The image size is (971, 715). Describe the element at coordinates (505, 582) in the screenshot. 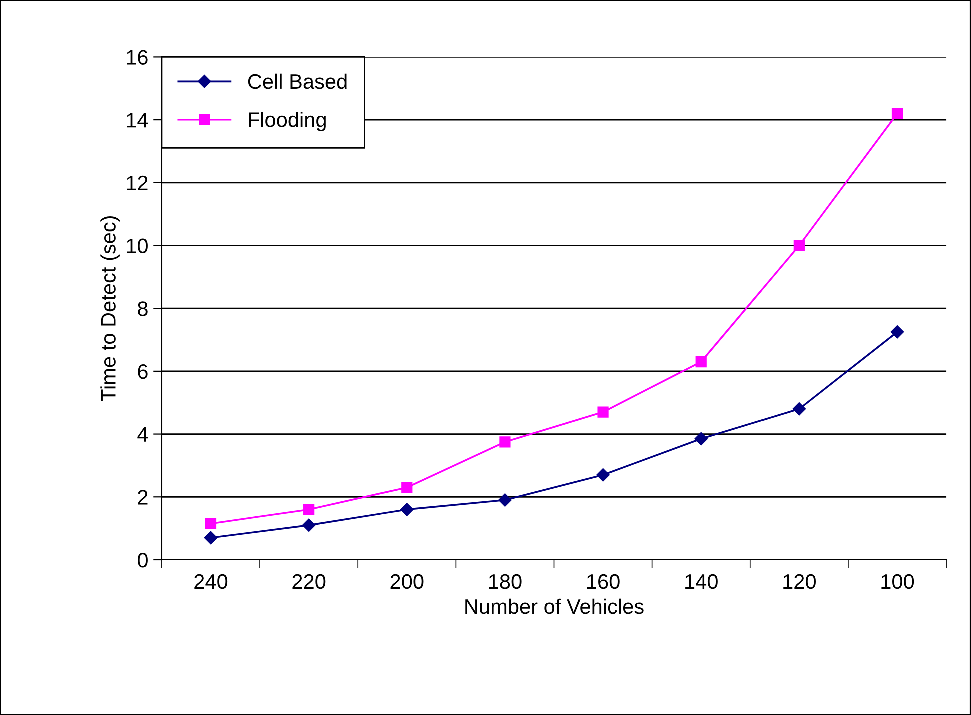

I see `x-tick-label: 180` at that location.